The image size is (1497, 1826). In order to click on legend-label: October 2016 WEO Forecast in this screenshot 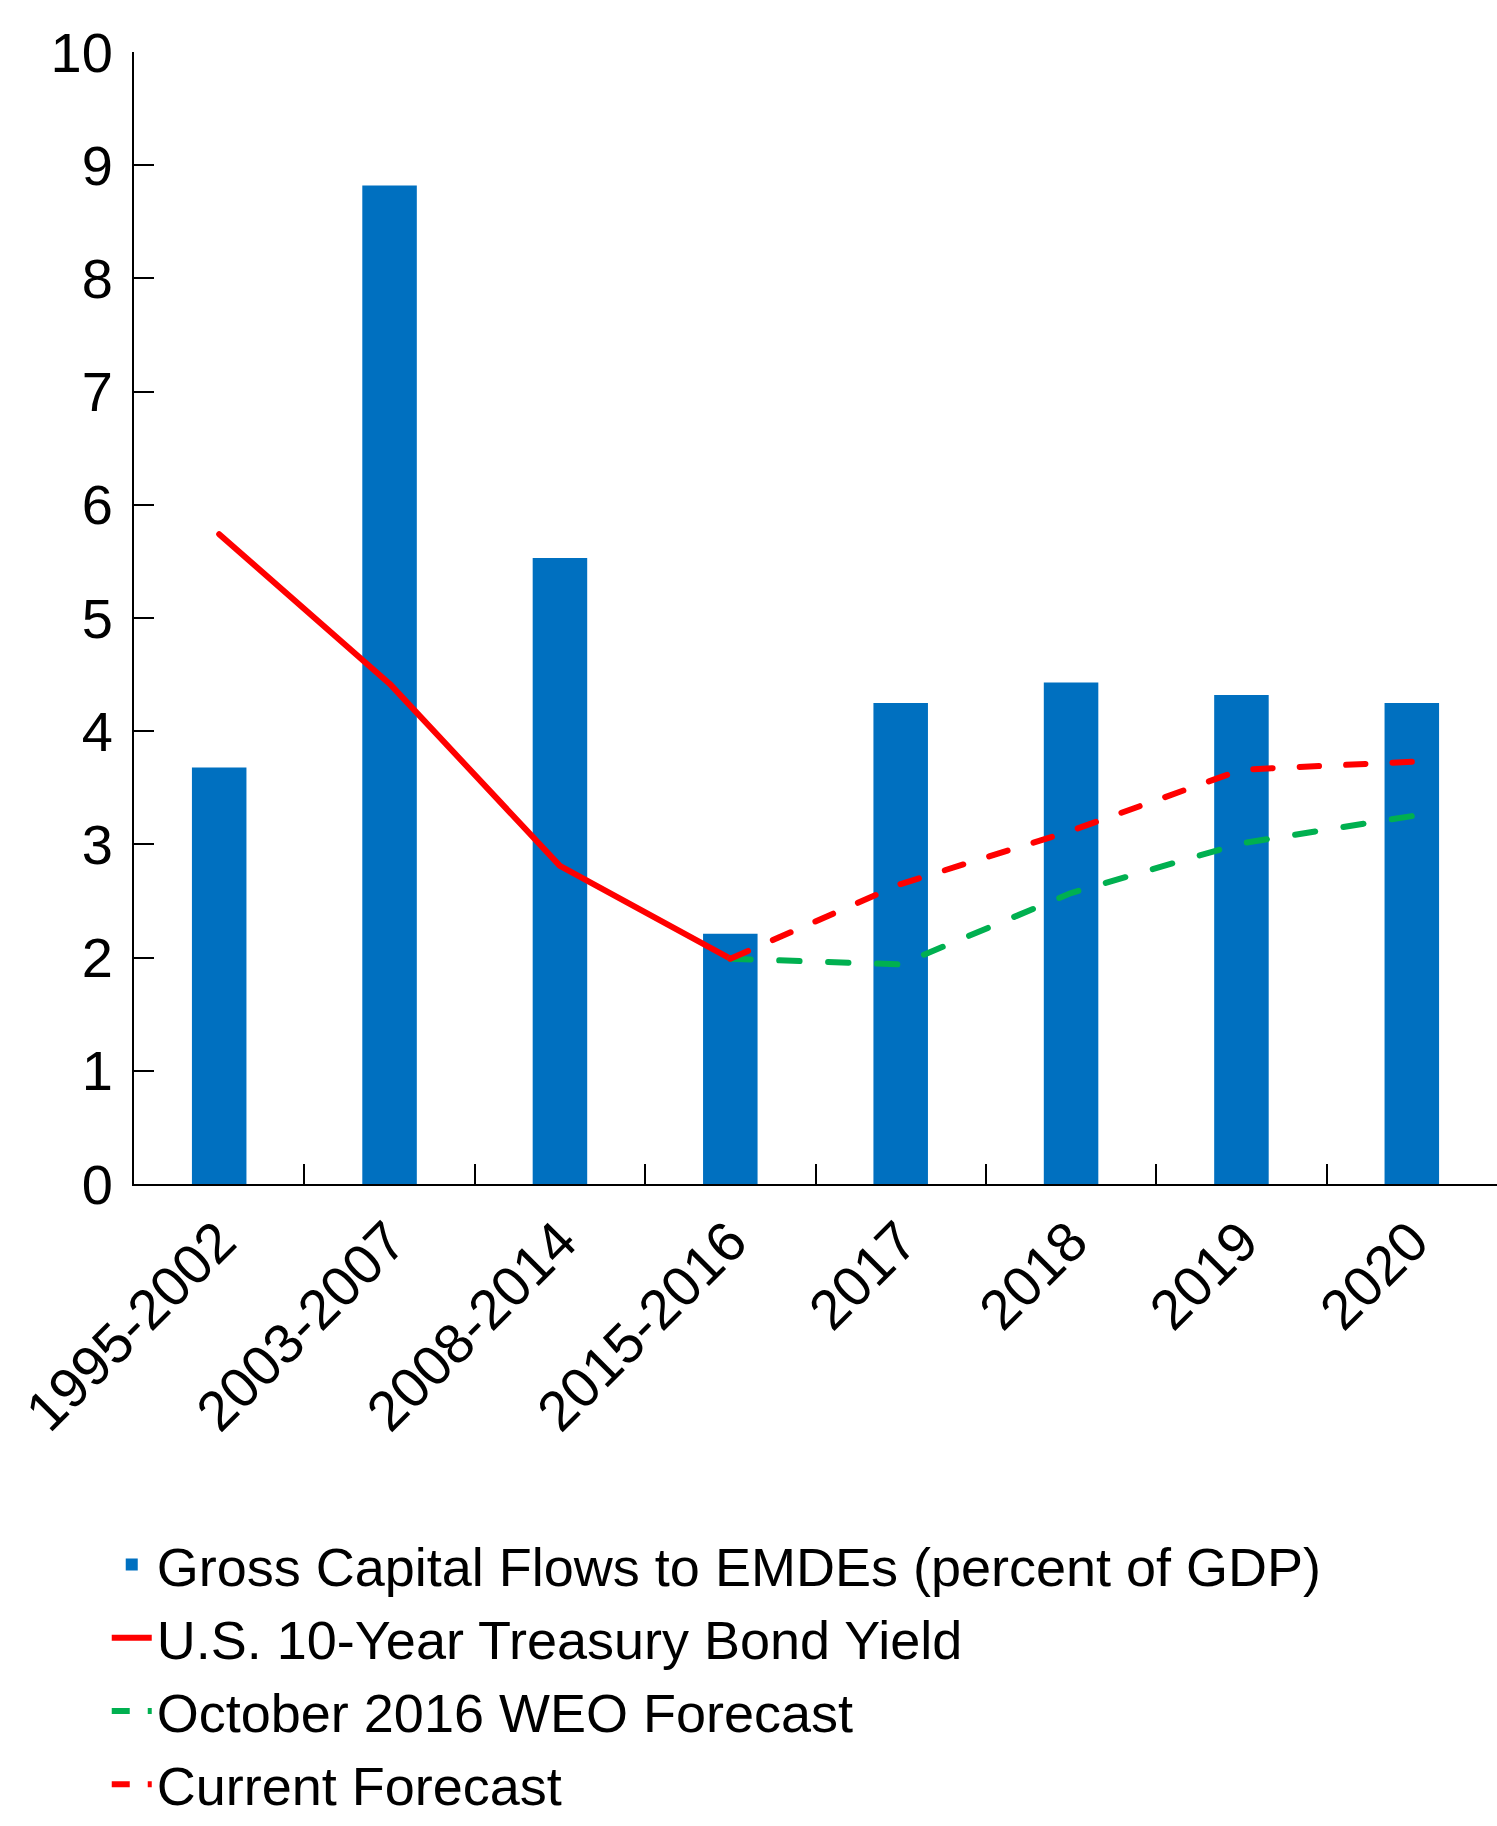, I will do `click(505, 1713)`.